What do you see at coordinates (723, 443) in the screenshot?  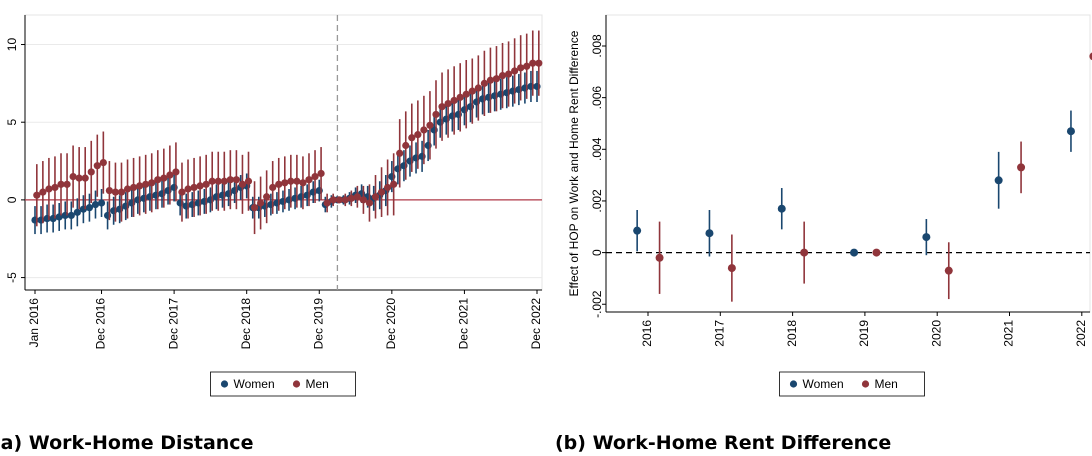 I see `caption: (b) Work-Home Rent Difference` at bounding box center [723, 443].